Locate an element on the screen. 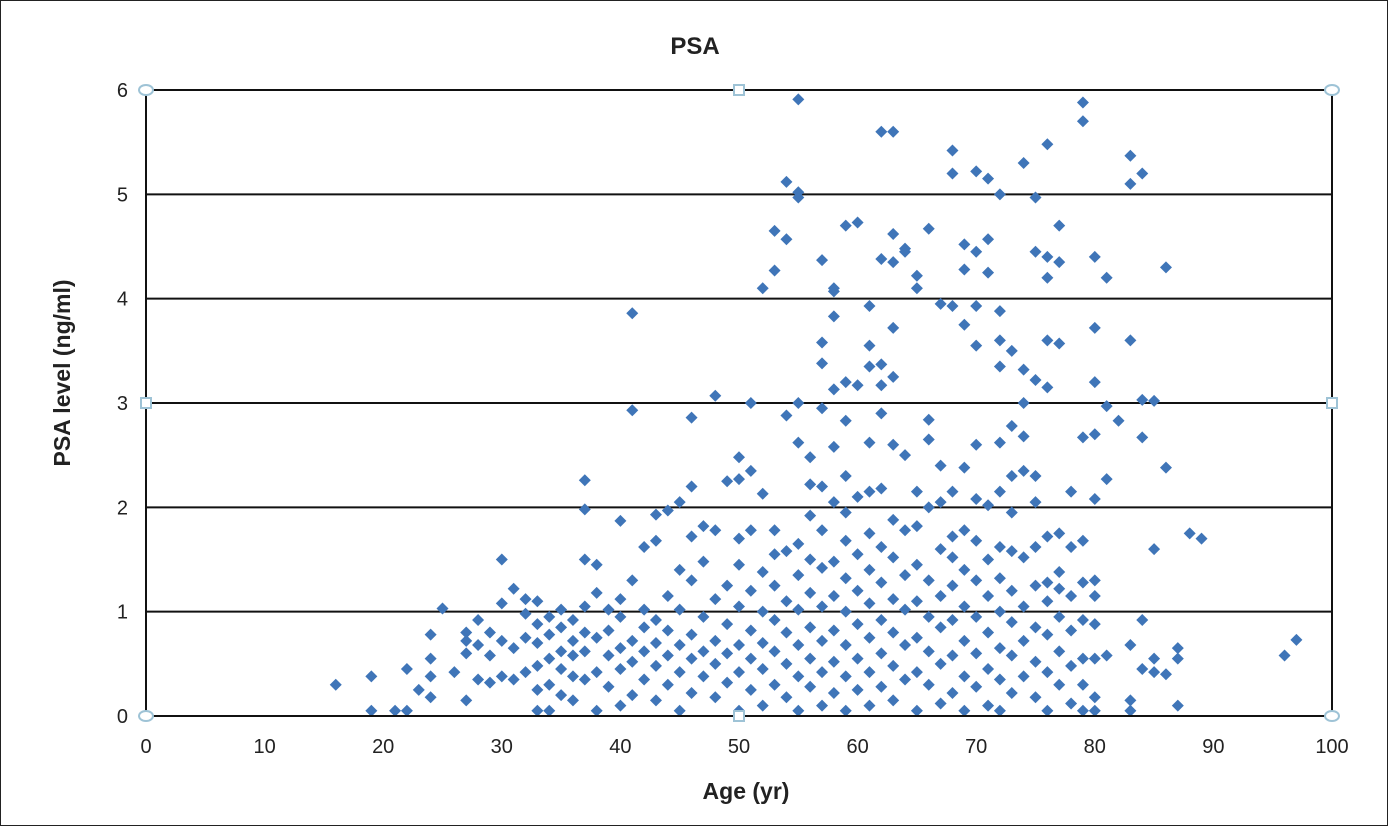 The image size is (1388, 826). y-tick-label: 6 is located at coordinates (122, 91).